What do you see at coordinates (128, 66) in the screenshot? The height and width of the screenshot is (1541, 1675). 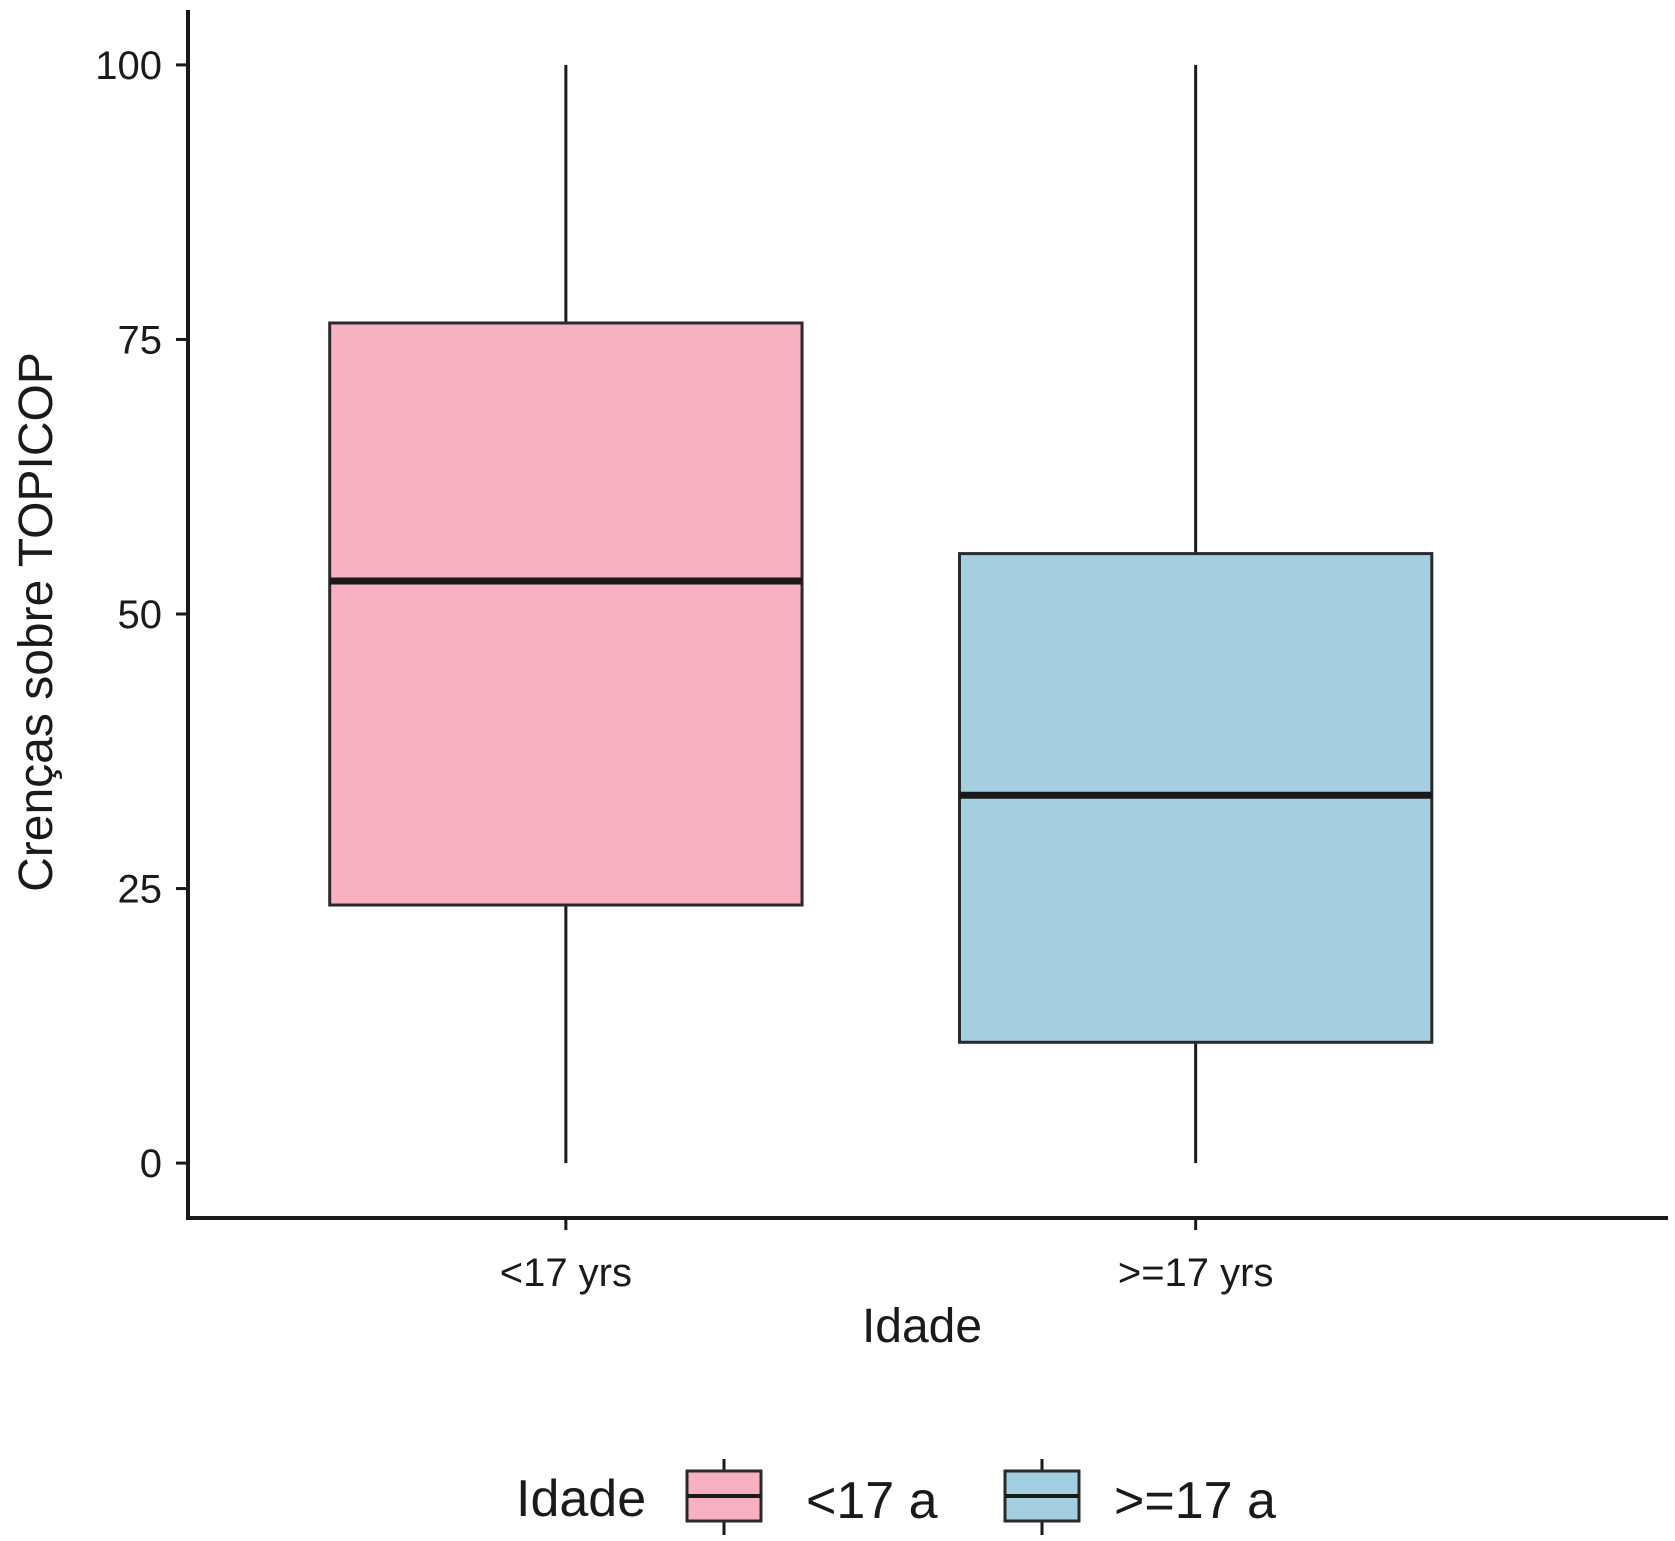 I see `y-tick-label: 100` at bounding box center [128, 66].